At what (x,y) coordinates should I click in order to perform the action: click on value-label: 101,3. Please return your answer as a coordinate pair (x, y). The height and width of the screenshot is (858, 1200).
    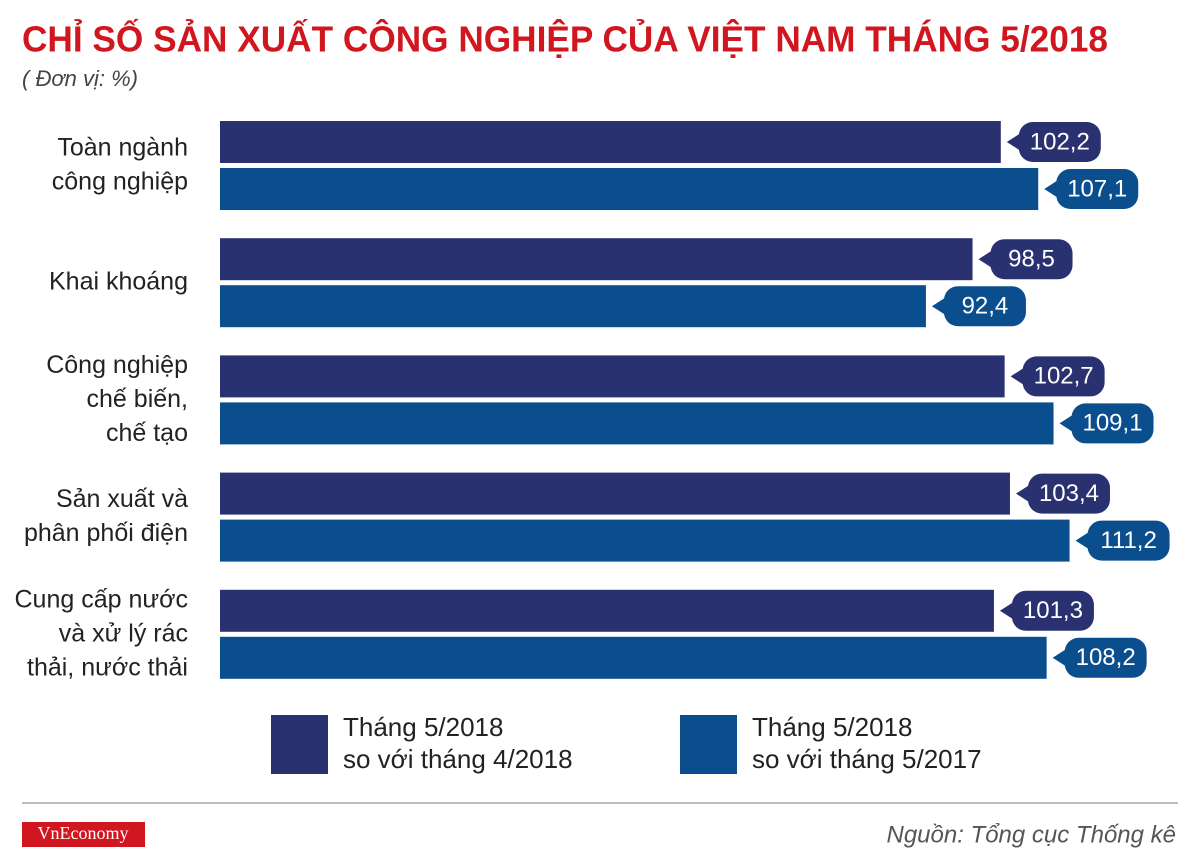
    Looking at the image, I should click on (1053, 610).